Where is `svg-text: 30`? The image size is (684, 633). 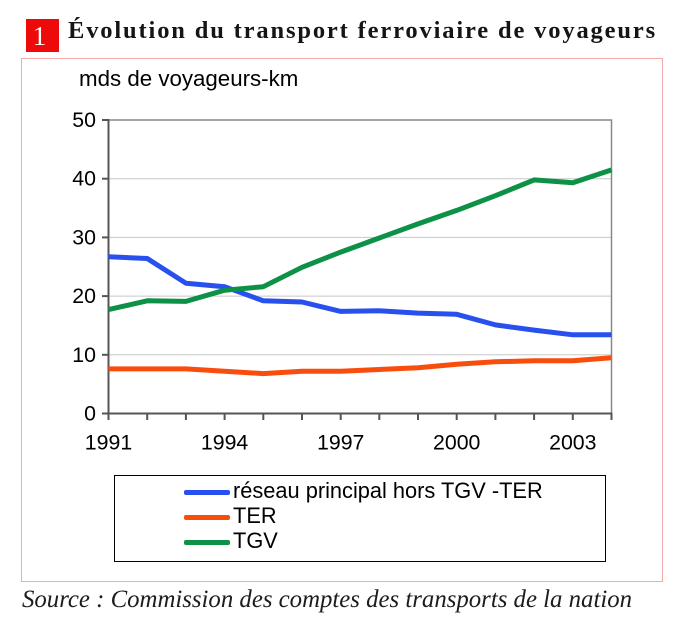 svg-text: 30 is located at coordinates (84, 237).